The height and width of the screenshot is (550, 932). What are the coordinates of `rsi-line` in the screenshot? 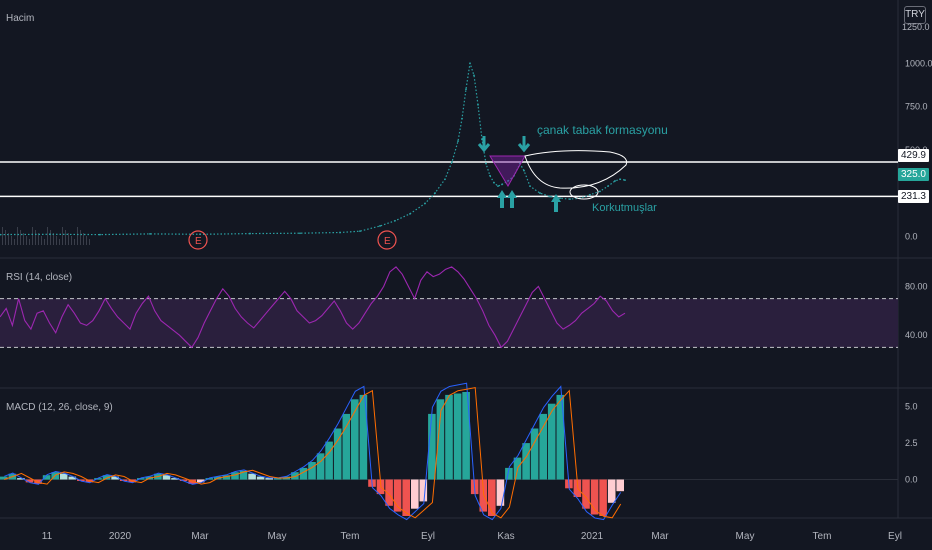 It's located at (313, 307).